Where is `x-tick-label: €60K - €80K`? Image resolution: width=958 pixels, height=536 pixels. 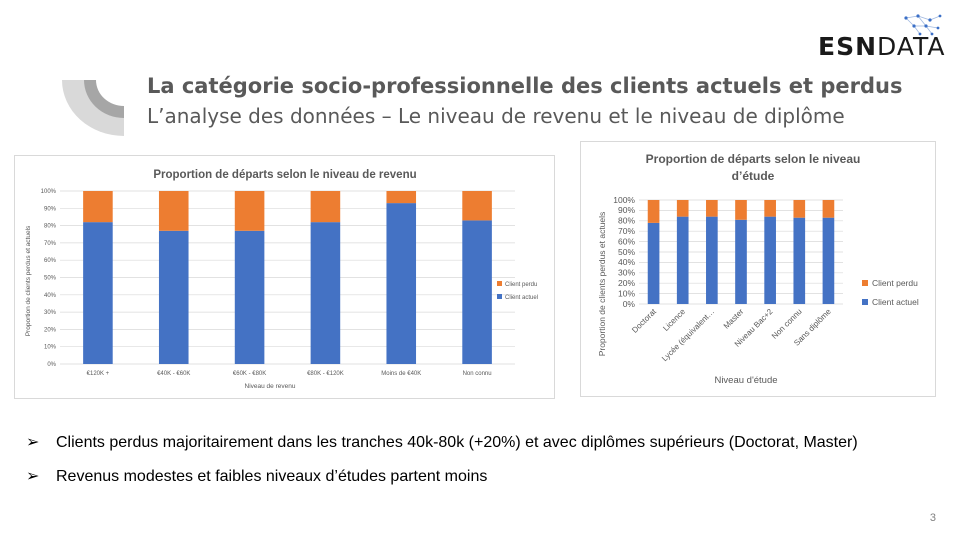 x-tick-label: €60K - €80K is located at coordinates (249, 374).